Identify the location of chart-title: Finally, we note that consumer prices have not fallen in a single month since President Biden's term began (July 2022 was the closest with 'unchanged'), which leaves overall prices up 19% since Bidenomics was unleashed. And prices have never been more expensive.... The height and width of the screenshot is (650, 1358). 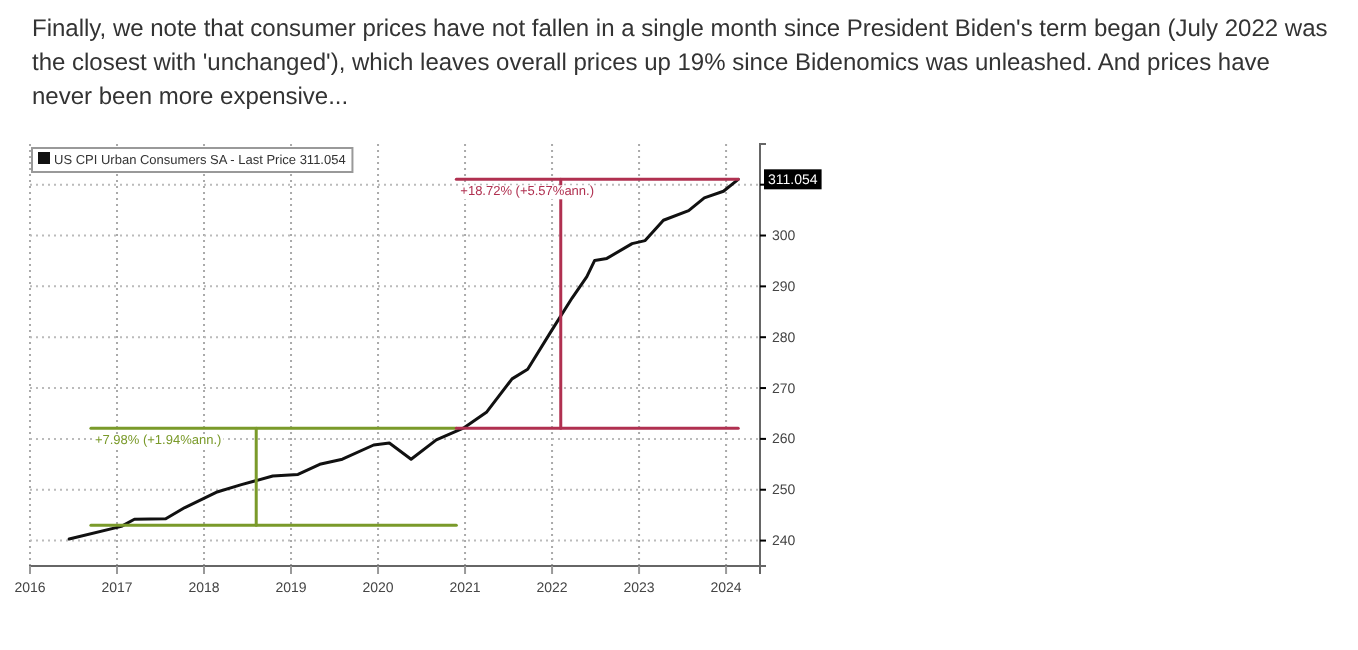
(680, 62).